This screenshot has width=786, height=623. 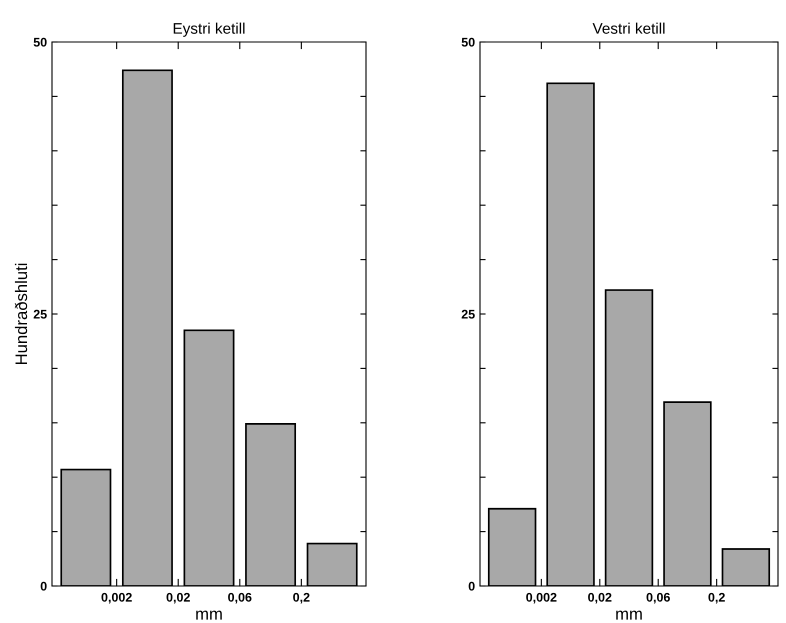 I want to click on chart-title: Eystri ketill, so click(x=209, y=29).